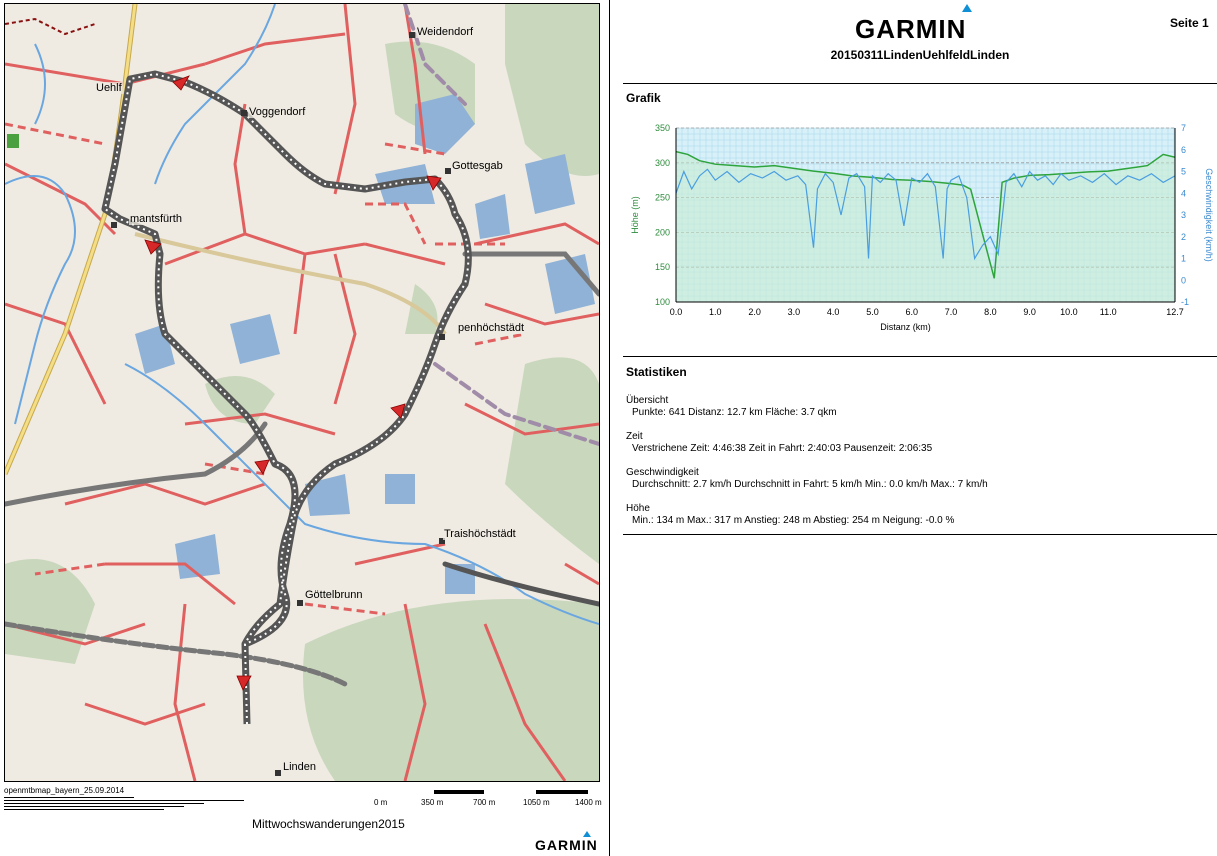 Image resolution: width=1217 pixels, height=856 pixels. What do you see at coordinates (1209, 215) in the screenshot?
I see `y-right-axis-label: Geschwindigkeit (km/h)` at bounding box center [1209, 215].